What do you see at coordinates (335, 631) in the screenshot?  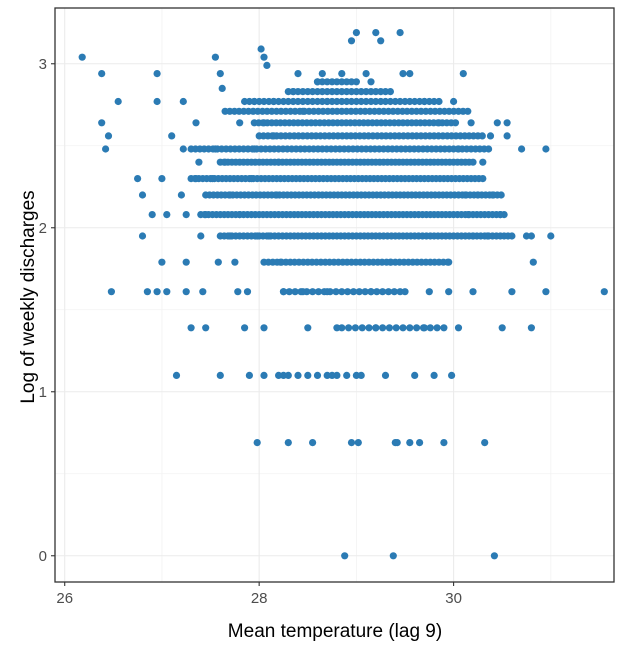 I see `x-axis-title: Mean temperature (lag 9)` at bounding box center [335, 631].